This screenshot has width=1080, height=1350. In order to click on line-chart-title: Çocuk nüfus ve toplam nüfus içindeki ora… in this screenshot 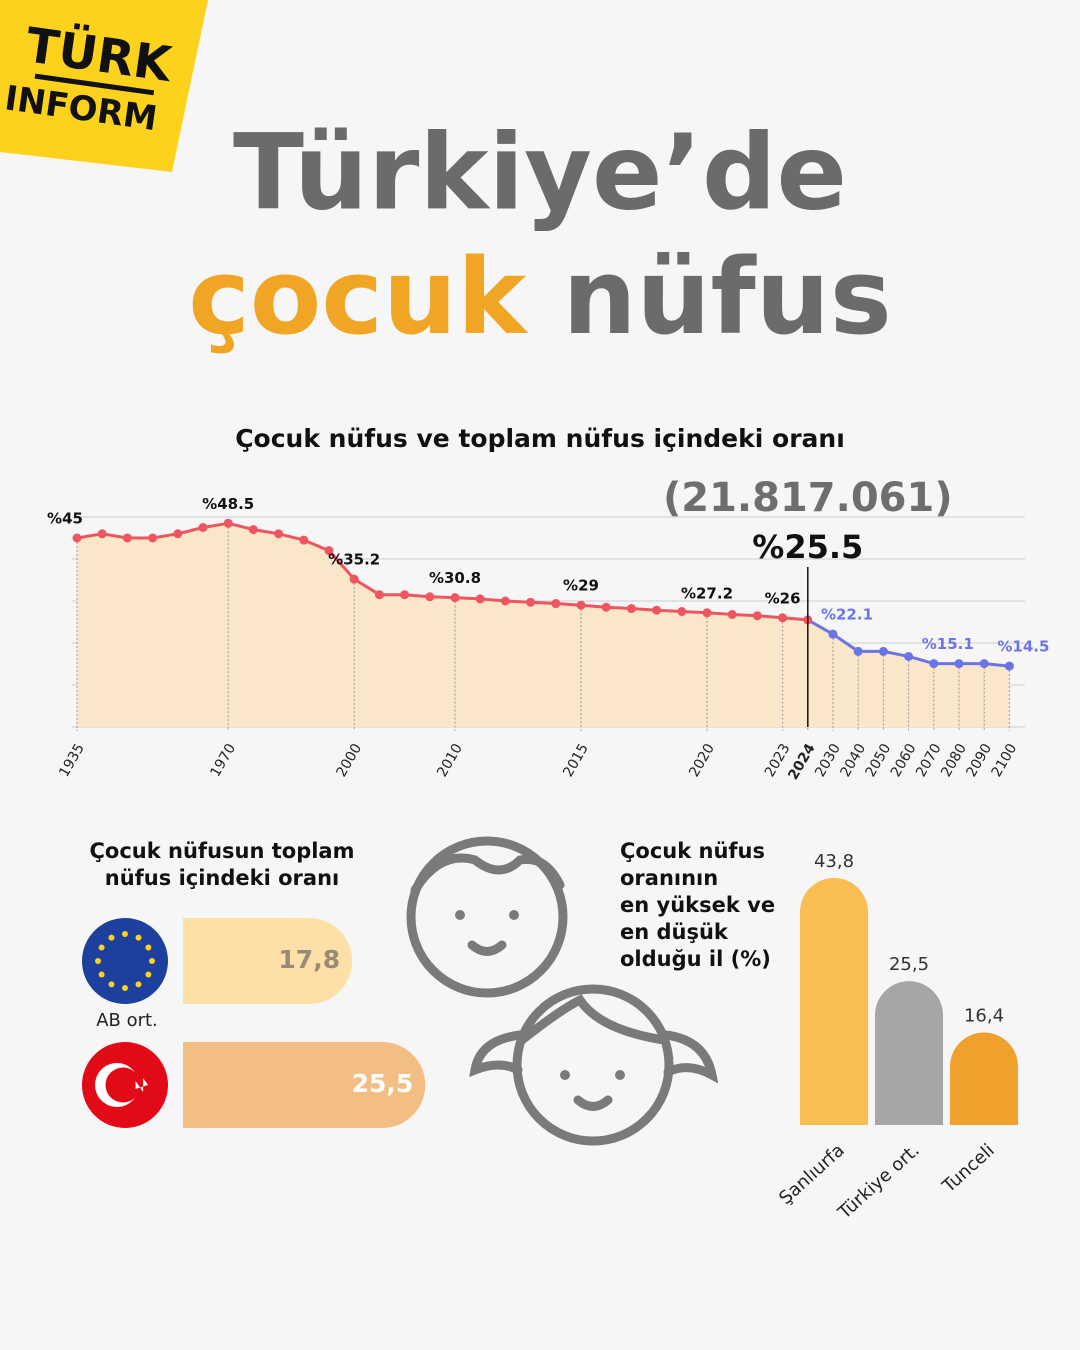, I will do `click(540, 438)`.